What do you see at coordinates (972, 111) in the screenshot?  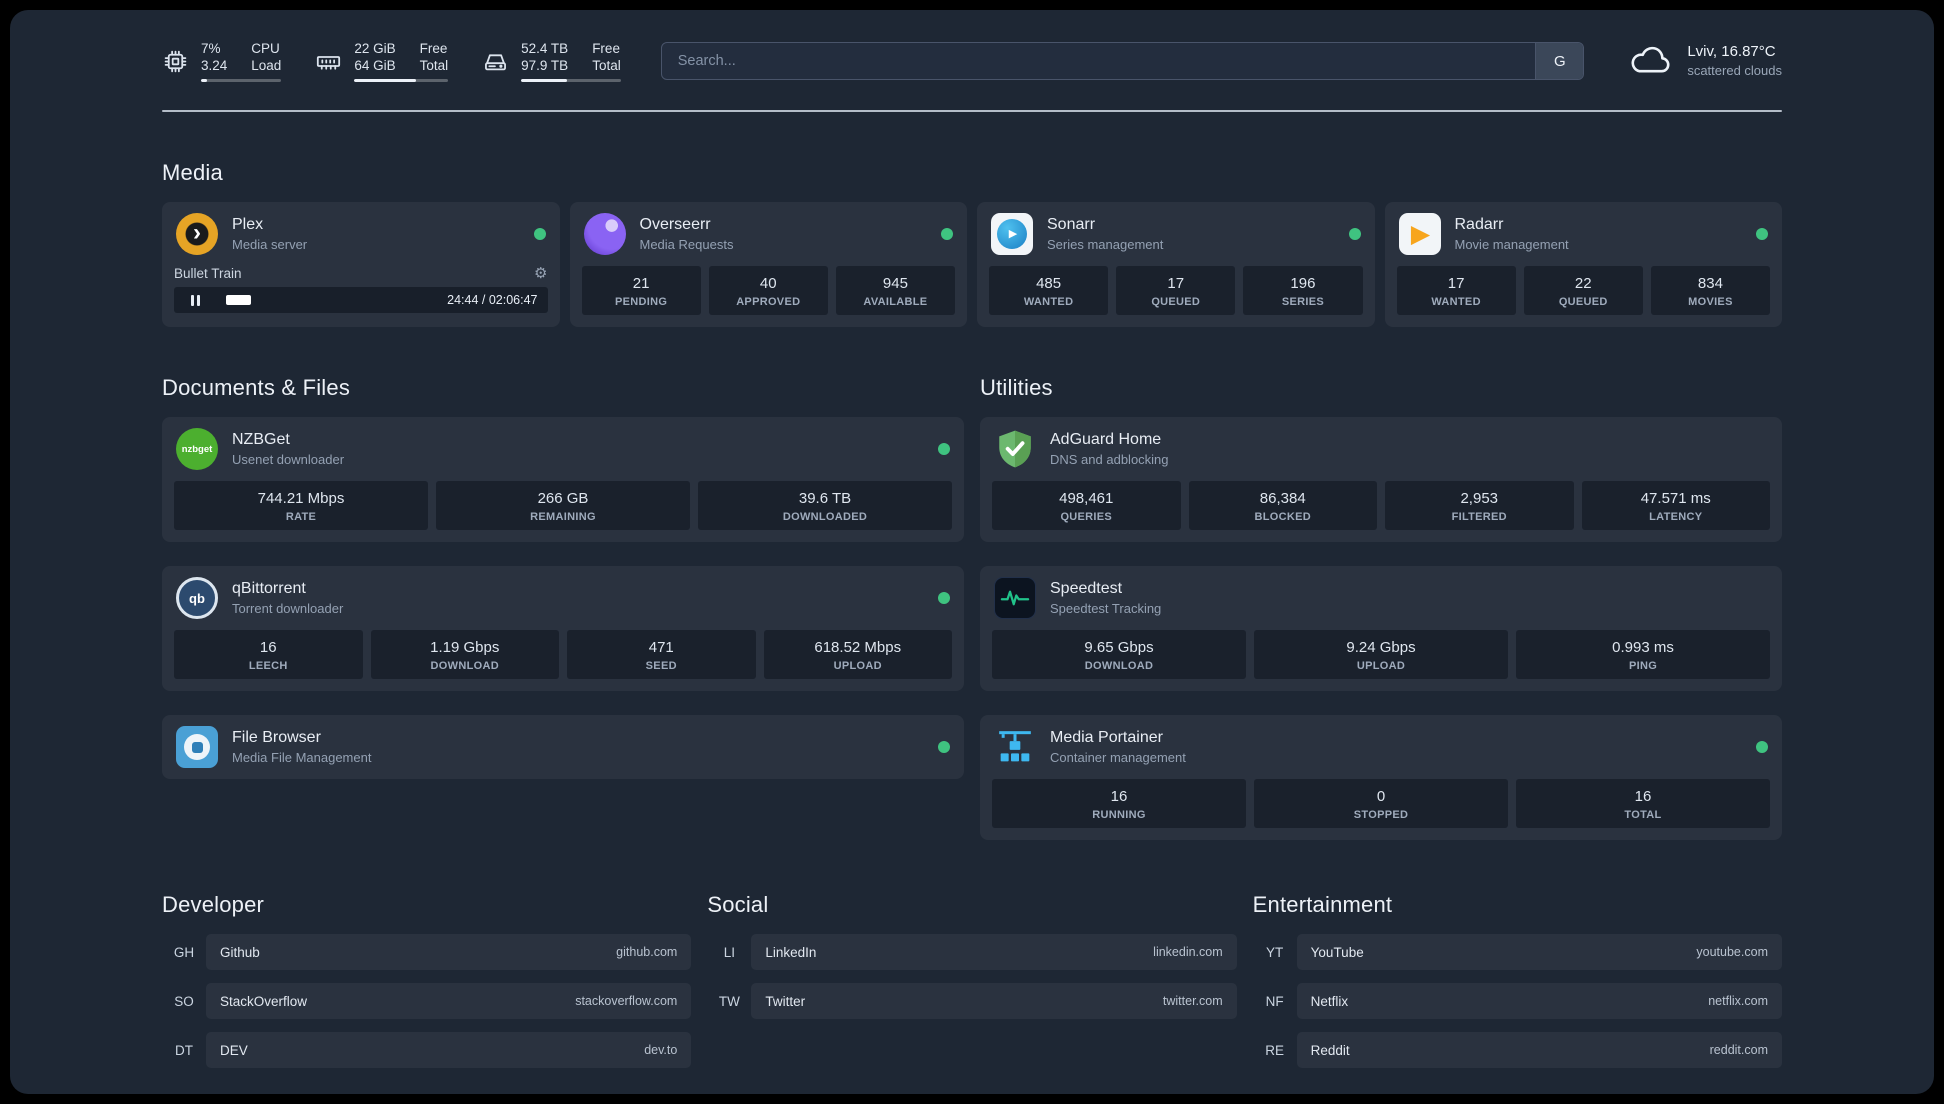 I see `topbar-divider` at bounding box center [972, 111].